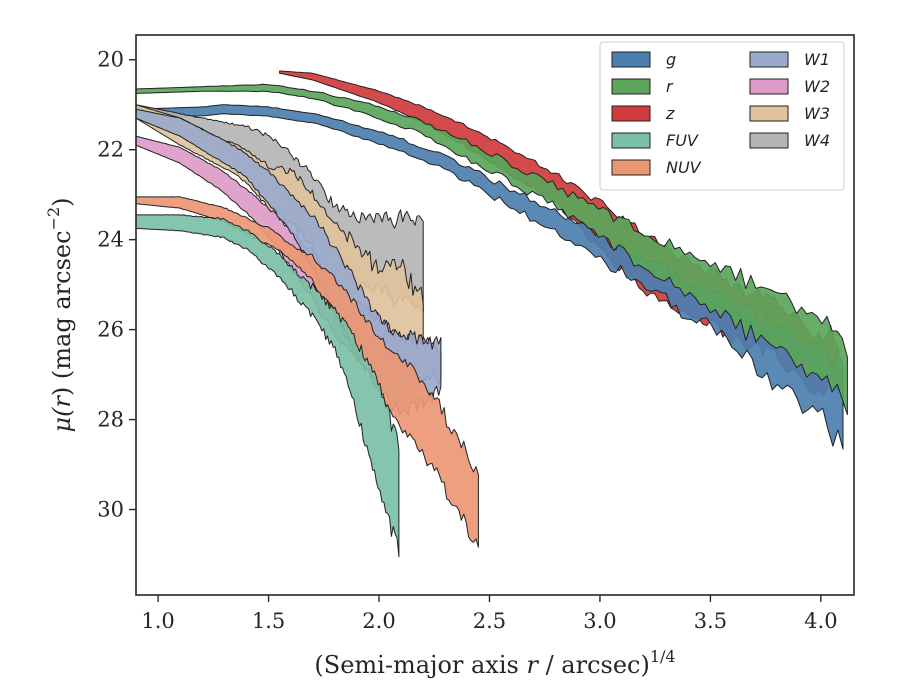  Describe the element at coordinates (631, 86) in the screenshot. I see `legend-swatch-r` at that location.